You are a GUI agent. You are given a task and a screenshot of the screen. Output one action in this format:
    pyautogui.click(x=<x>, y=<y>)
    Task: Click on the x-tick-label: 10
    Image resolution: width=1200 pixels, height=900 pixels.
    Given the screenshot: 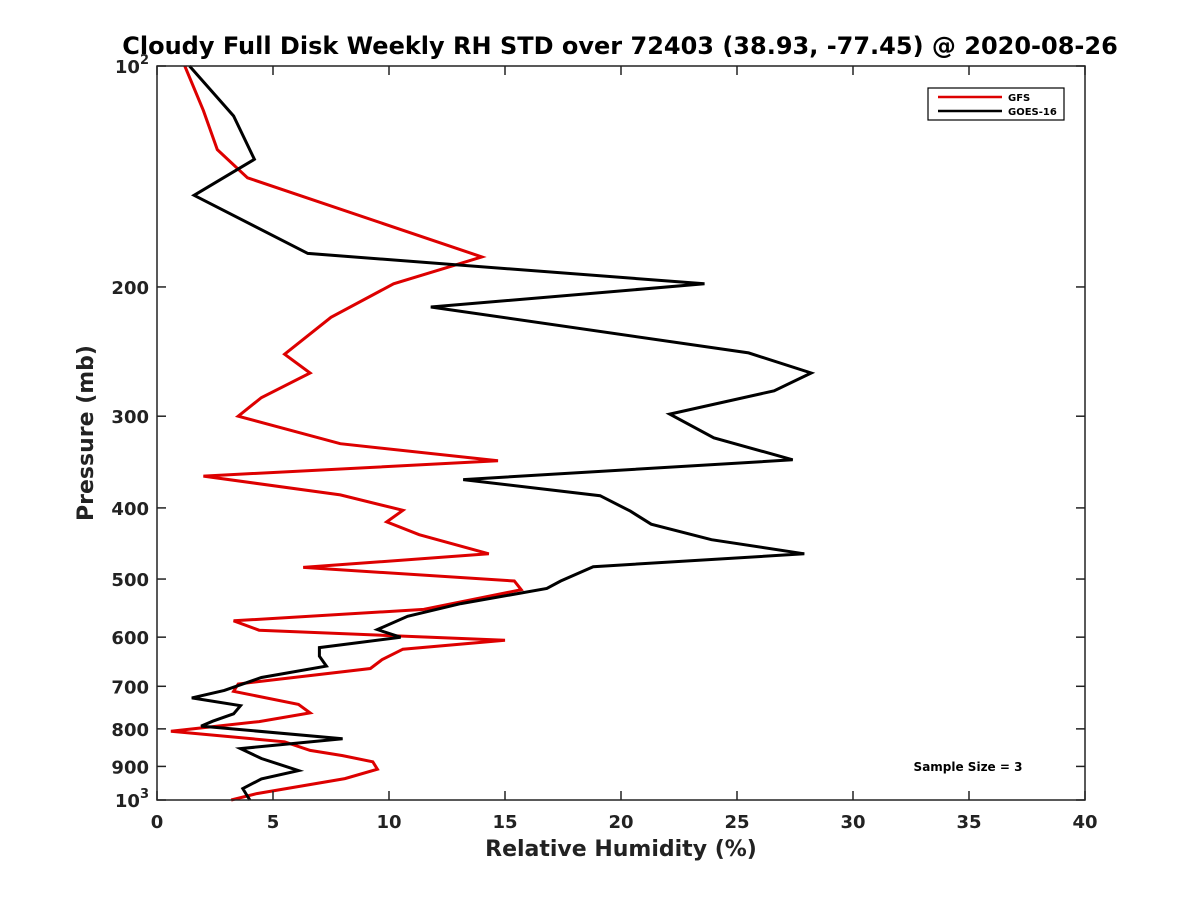 What is the action you would take?
    pyautogui.click(x=388, y=822)
    